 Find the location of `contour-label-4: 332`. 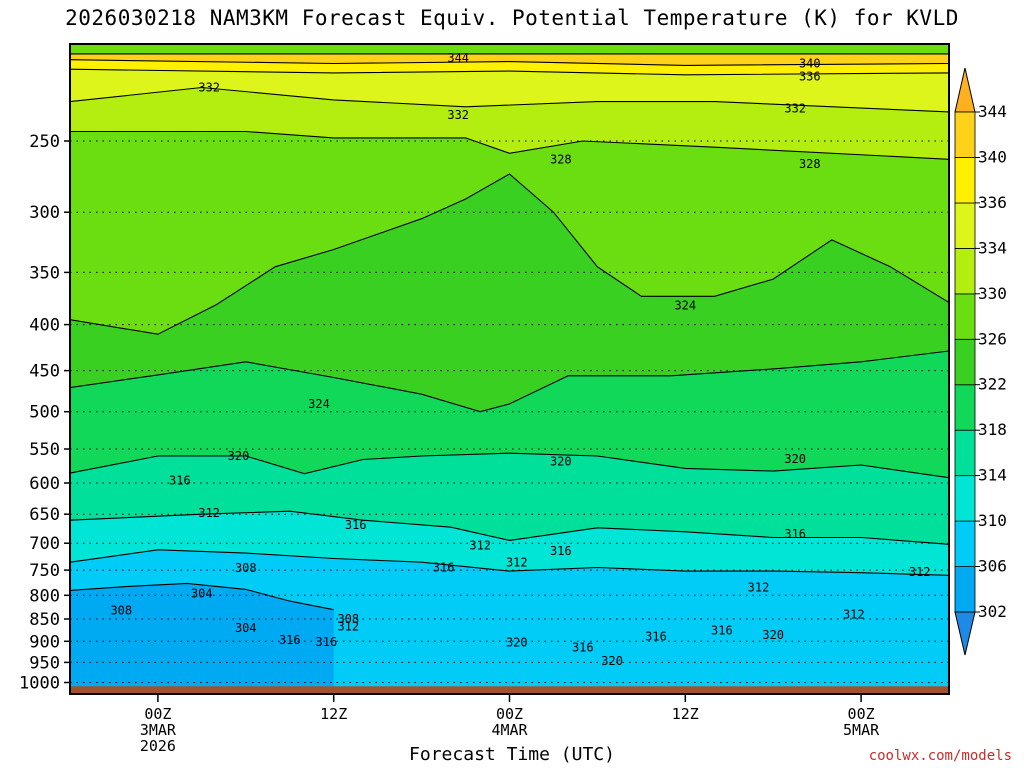

contour-label-4: 332 is located at coordinates (458, 115).